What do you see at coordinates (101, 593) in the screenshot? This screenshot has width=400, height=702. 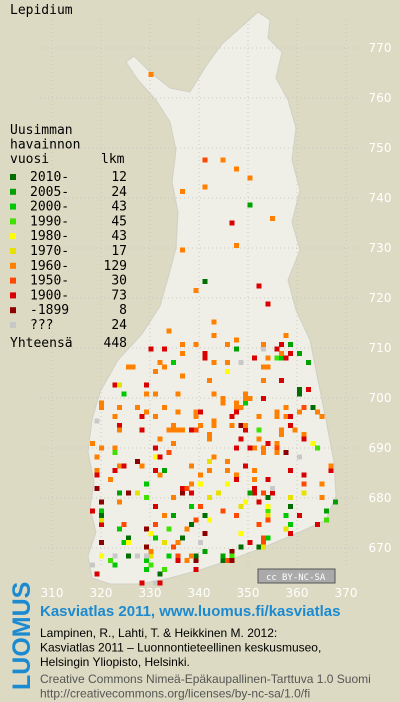 I see `x-label: 320` at bounding box center [101, 593].